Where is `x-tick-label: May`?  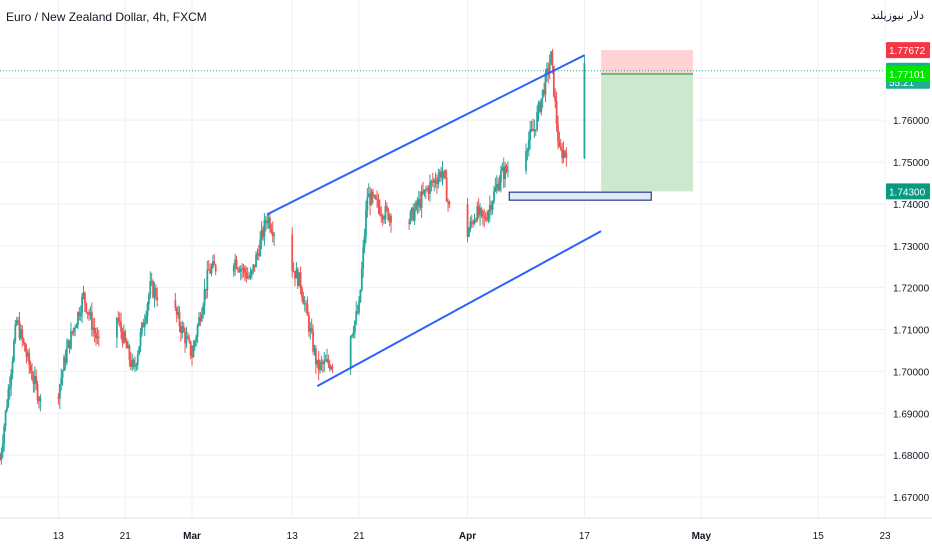 x-tick-label: May is located at coordinates (702, 536).